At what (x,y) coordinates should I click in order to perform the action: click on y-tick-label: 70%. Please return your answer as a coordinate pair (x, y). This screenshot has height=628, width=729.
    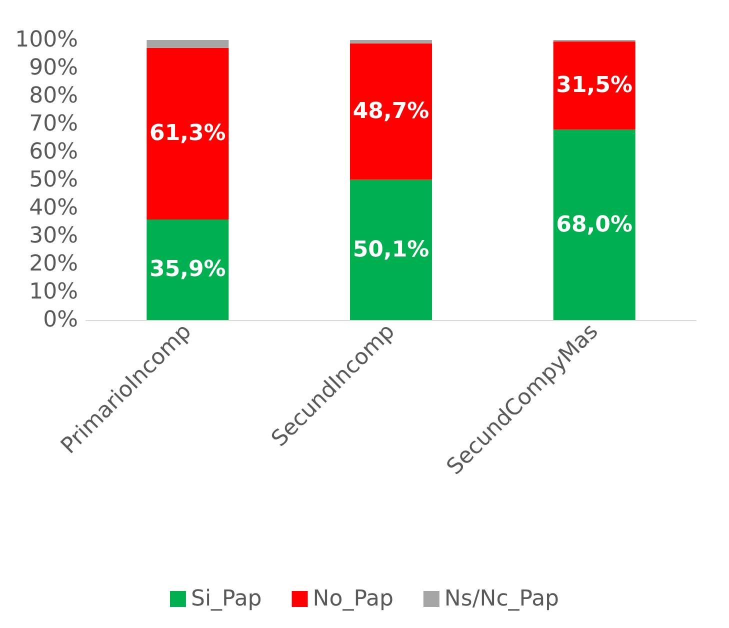
    Looking at the image, I should click on (53, 124).